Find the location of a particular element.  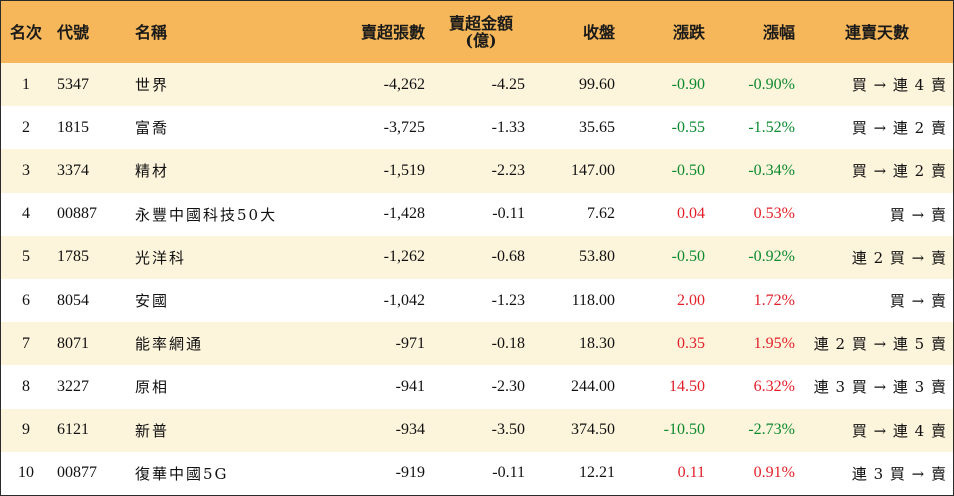

change-pct-cell: 1.95% is located at coordinates (774, 343).